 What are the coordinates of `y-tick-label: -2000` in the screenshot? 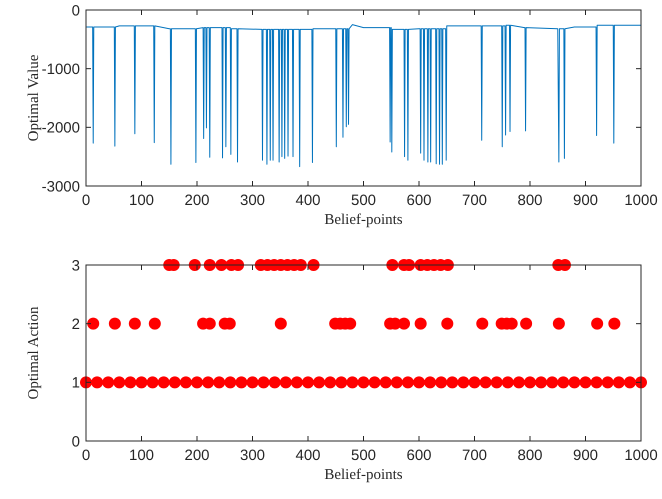 It's located at (61, 128).